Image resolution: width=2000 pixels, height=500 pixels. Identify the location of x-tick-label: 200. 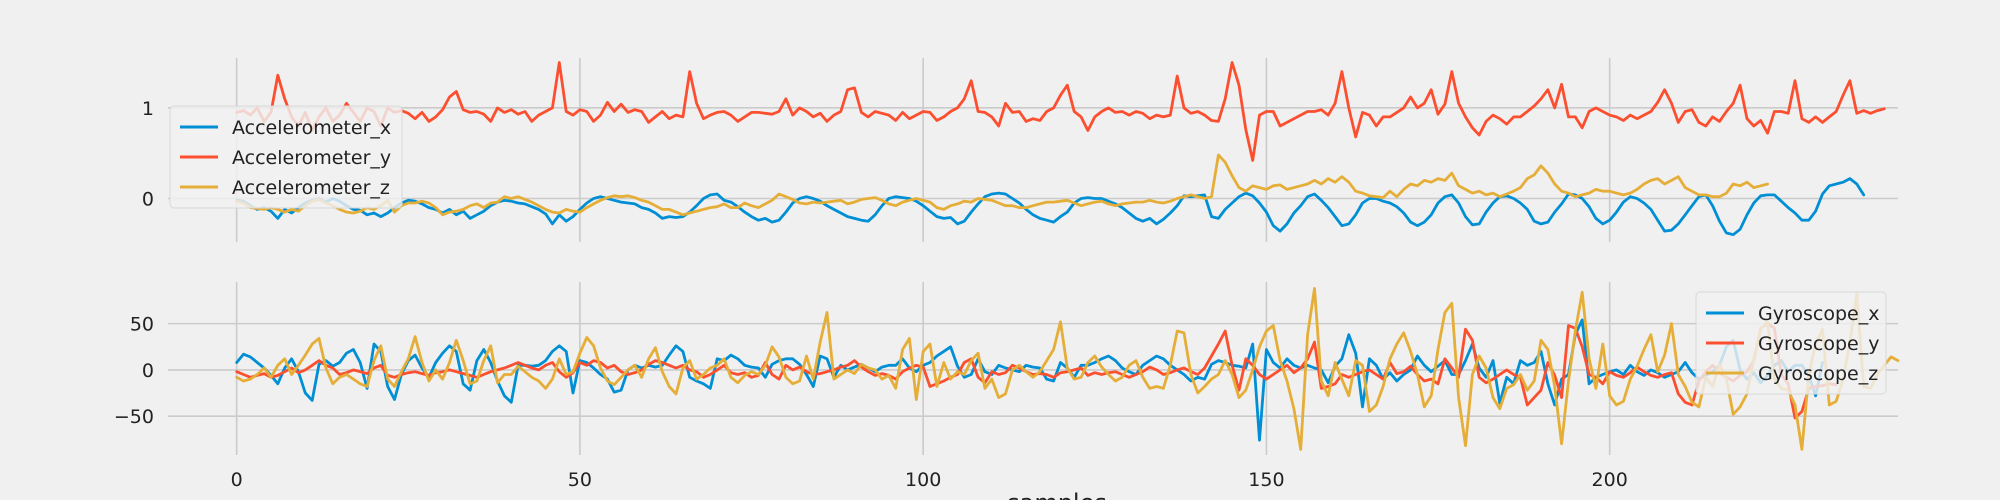
(1610, 480).